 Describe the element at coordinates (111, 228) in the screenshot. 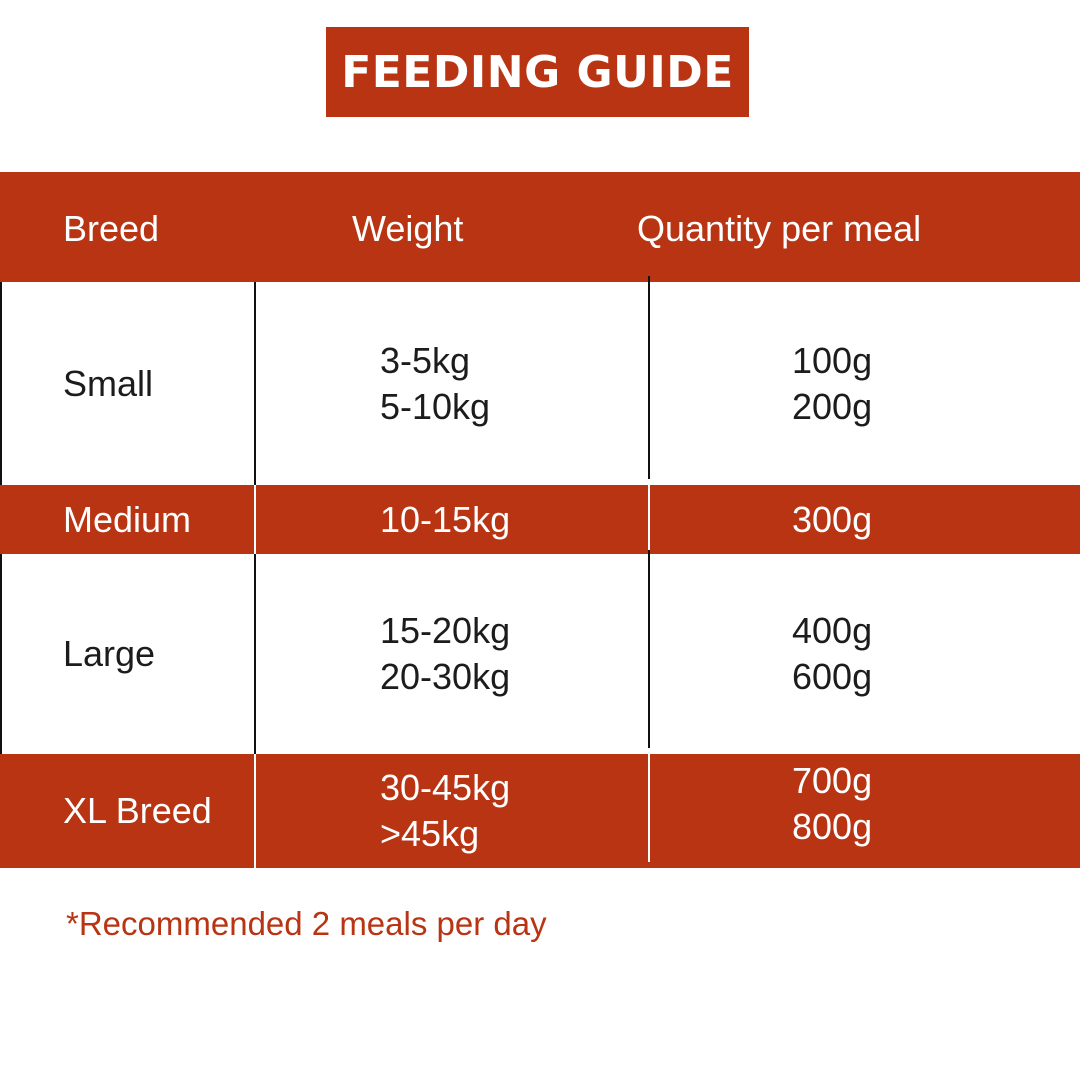

I see `header-breed: Breed` at that location.